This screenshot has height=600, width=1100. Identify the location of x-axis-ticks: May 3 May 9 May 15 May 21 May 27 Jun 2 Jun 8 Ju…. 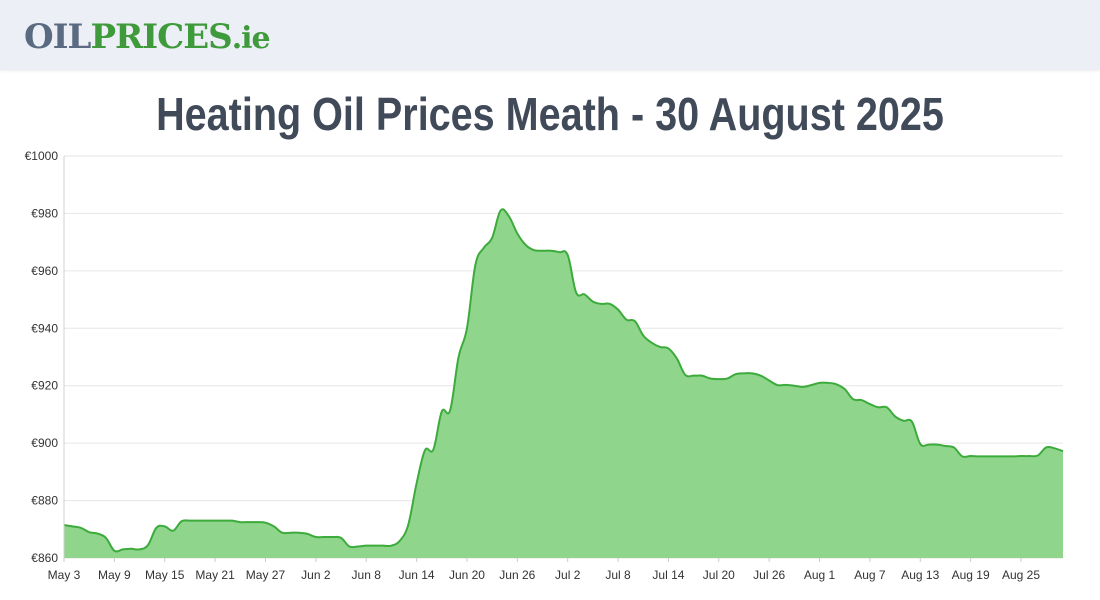
(544, 570).